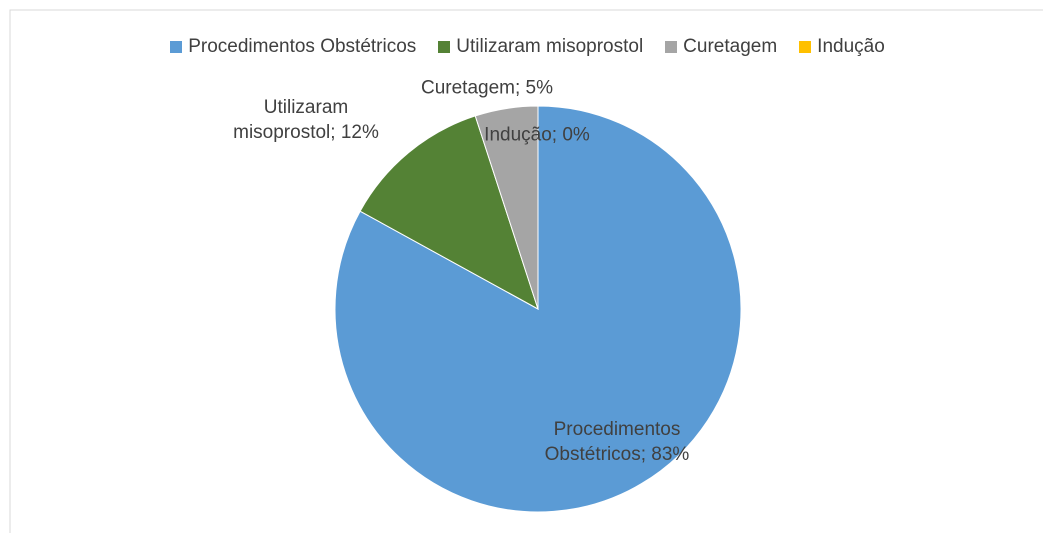  I want to click on legend-label: Utilizaram misoprostol, so click(550, 46).